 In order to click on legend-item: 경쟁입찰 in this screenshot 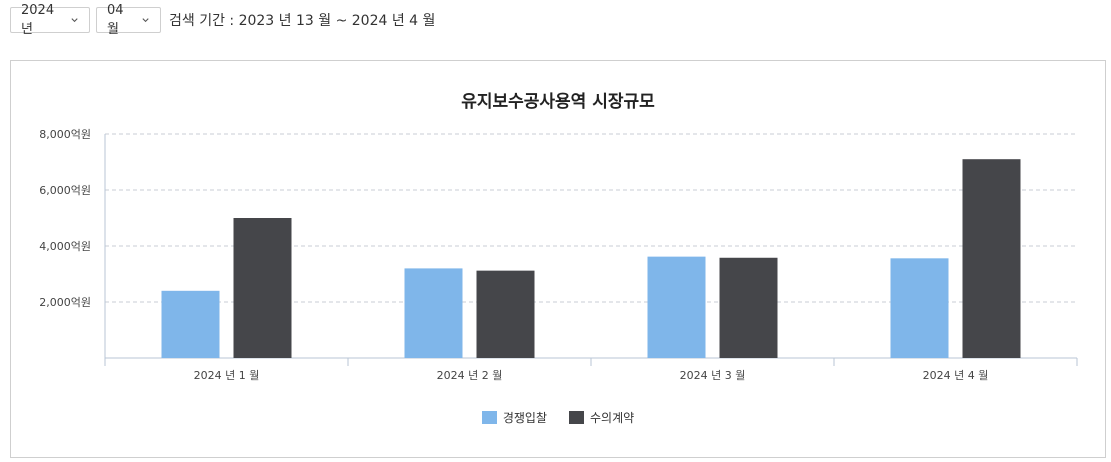, I will do `click(514, 417)`.